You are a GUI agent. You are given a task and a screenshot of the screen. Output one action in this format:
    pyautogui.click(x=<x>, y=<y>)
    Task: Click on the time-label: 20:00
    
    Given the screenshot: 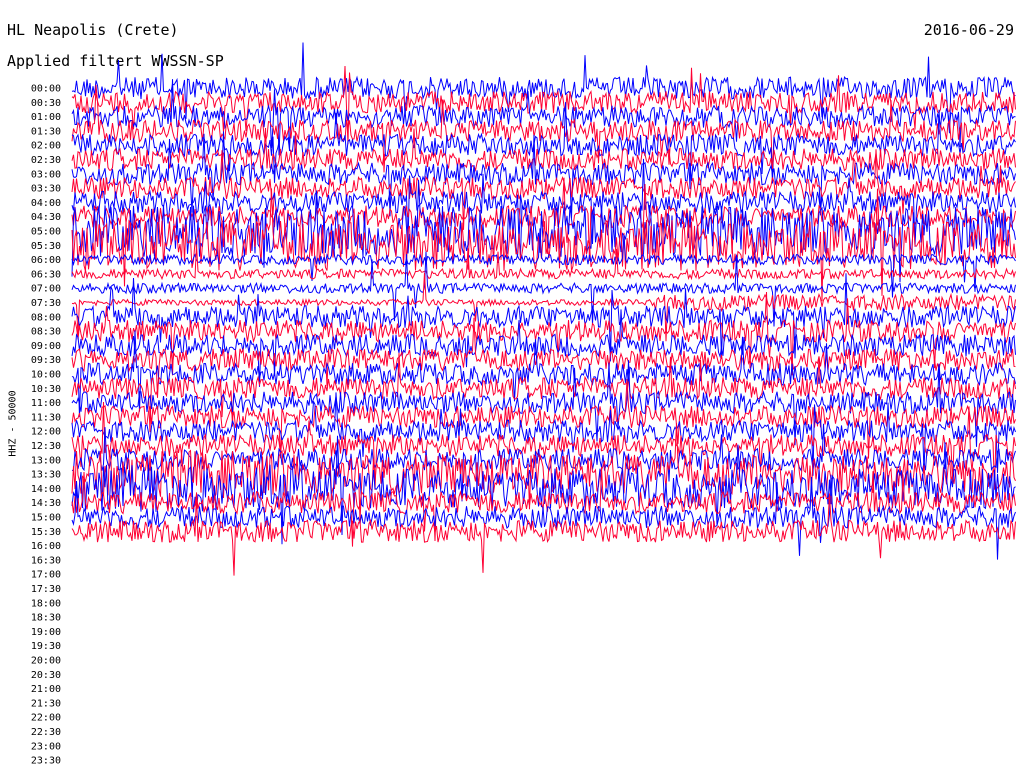 What is the action you would take?
    pyautogui.click(x=46, y=661)
    